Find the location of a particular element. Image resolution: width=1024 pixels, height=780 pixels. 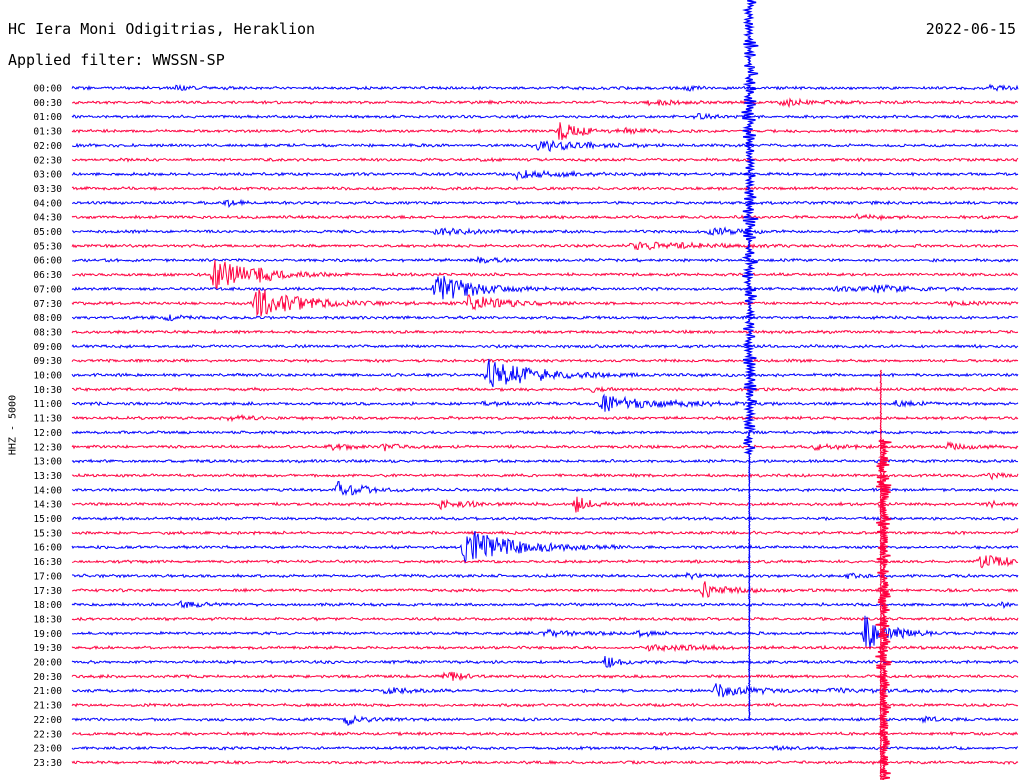

row-label-2300: 23:00 is located at coordinates (47, 749).